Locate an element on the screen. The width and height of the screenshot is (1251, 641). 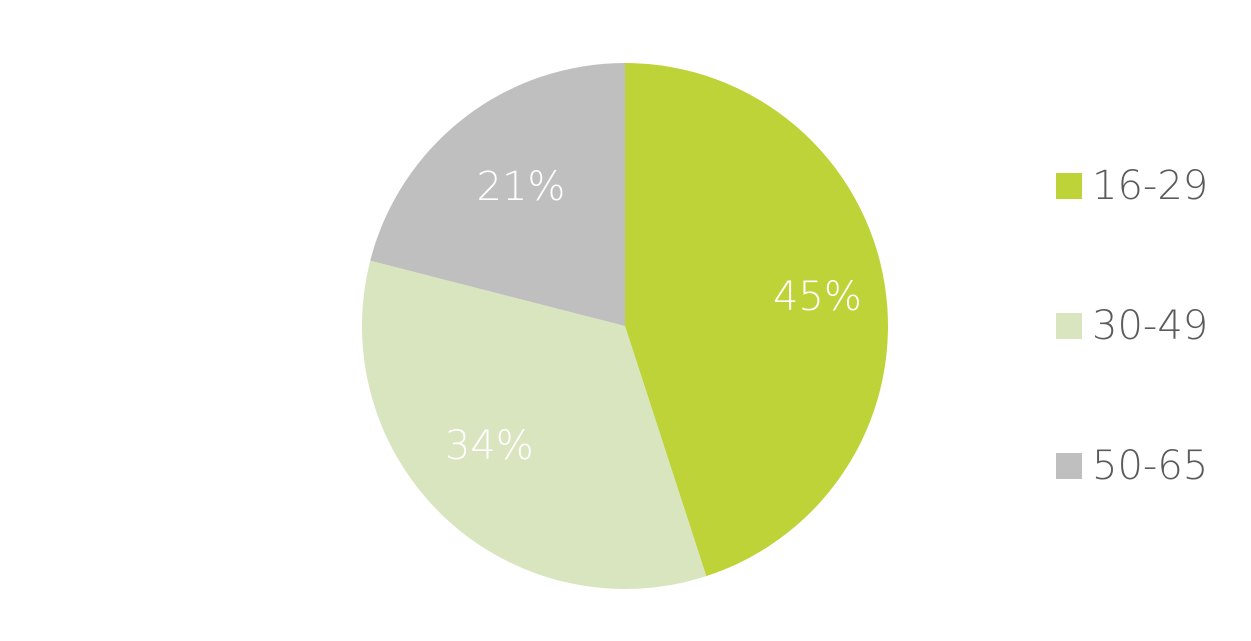
legend-label-30-49: 30-49 is located at coordinates (1150, 326).